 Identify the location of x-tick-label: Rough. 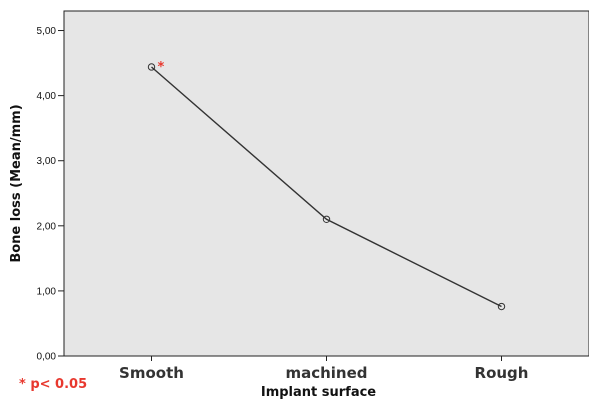
(502, 373).